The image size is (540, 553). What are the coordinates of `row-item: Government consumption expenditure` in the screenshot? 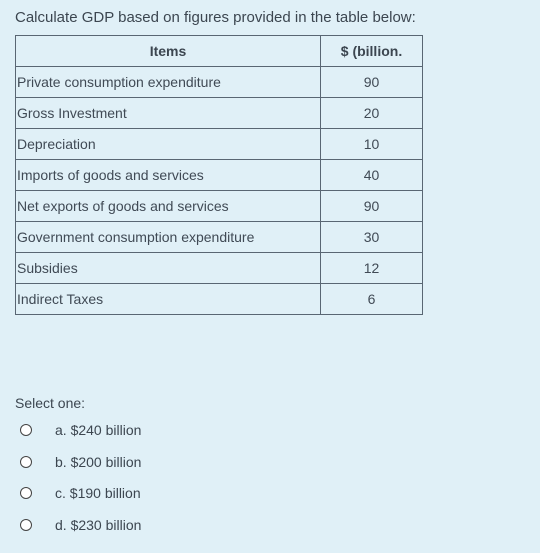 It's located at (168, 237).